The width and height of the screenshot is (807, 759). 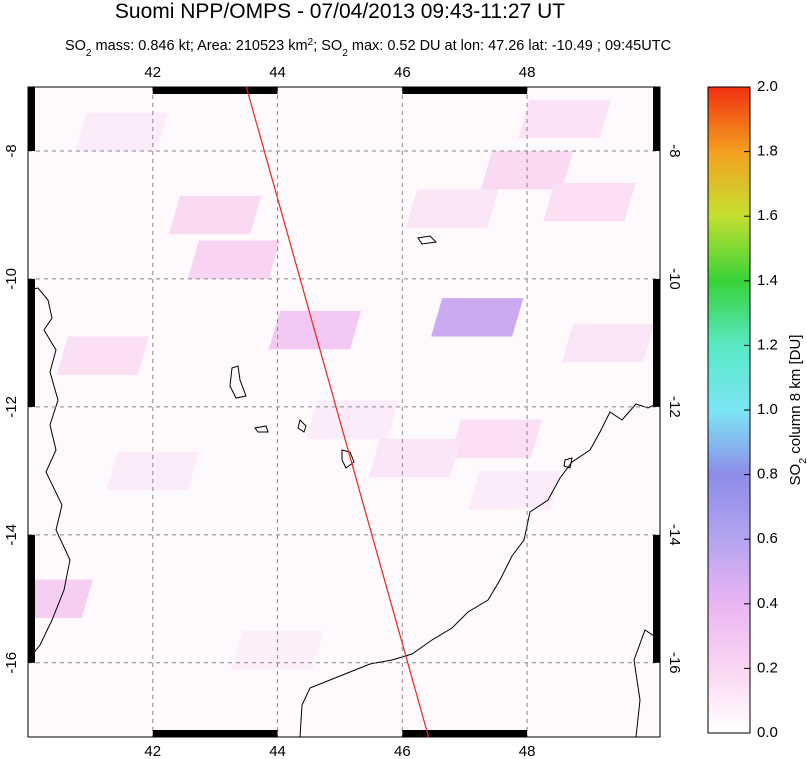 I want to click on colorbar-tick-label: 1.2, so click(x=767, y=344).